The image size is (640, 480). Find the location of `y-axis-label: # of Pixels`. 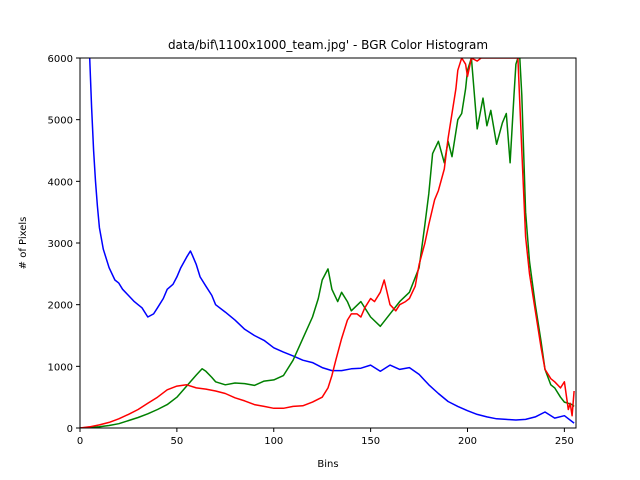

y-axis-label: # of Pixels is located at coordinates (23, 243).